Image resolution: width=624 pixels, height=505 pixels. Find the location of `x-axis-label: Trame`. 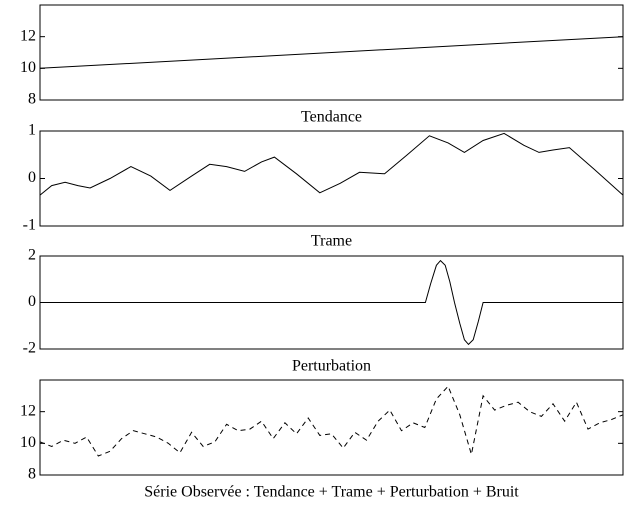

x-axis-label: Trame is located at coordinates (331, 241).